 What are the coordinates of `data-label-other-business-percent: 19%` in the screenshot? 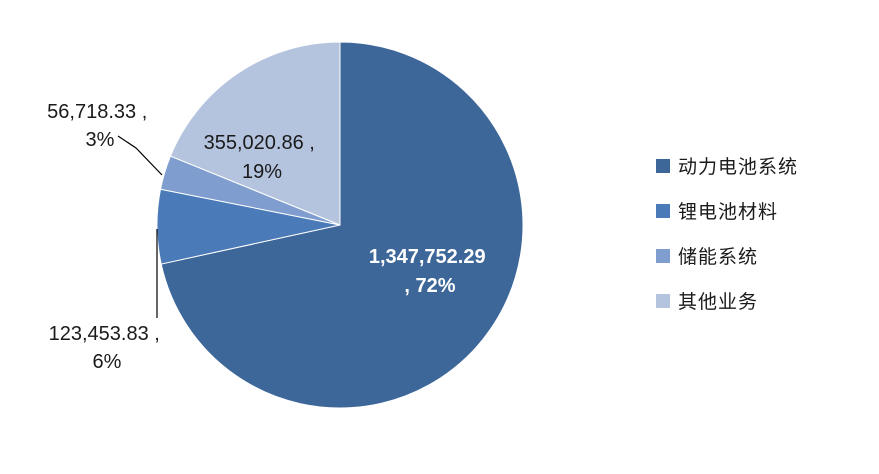 It's located at (262, 172).